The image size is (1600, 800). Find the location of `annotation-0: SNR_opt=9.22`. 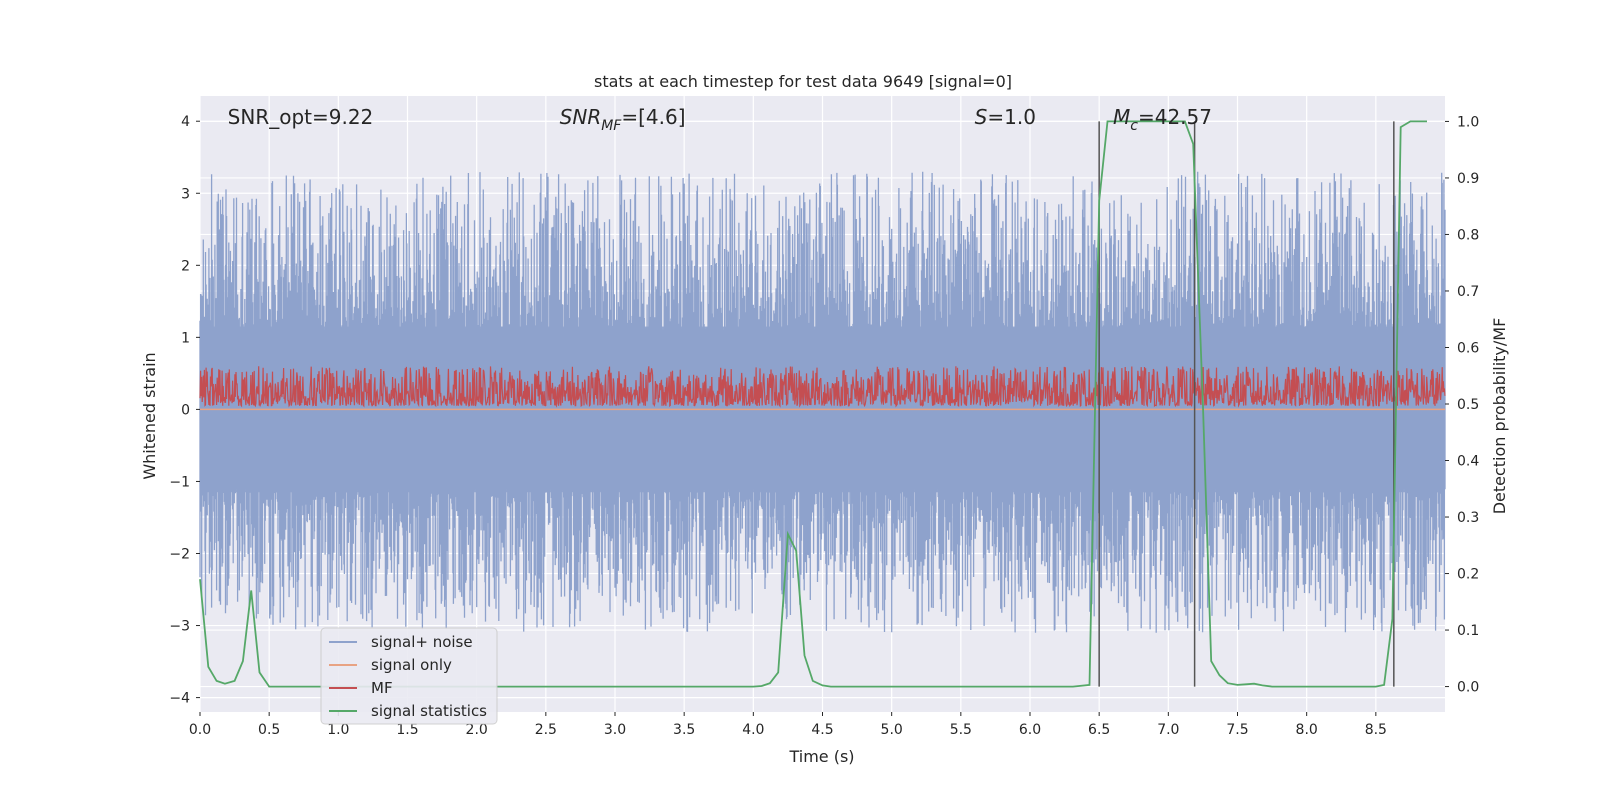

annotation-0: SNR_opt=9.22 is located at coordinates (301, 117).